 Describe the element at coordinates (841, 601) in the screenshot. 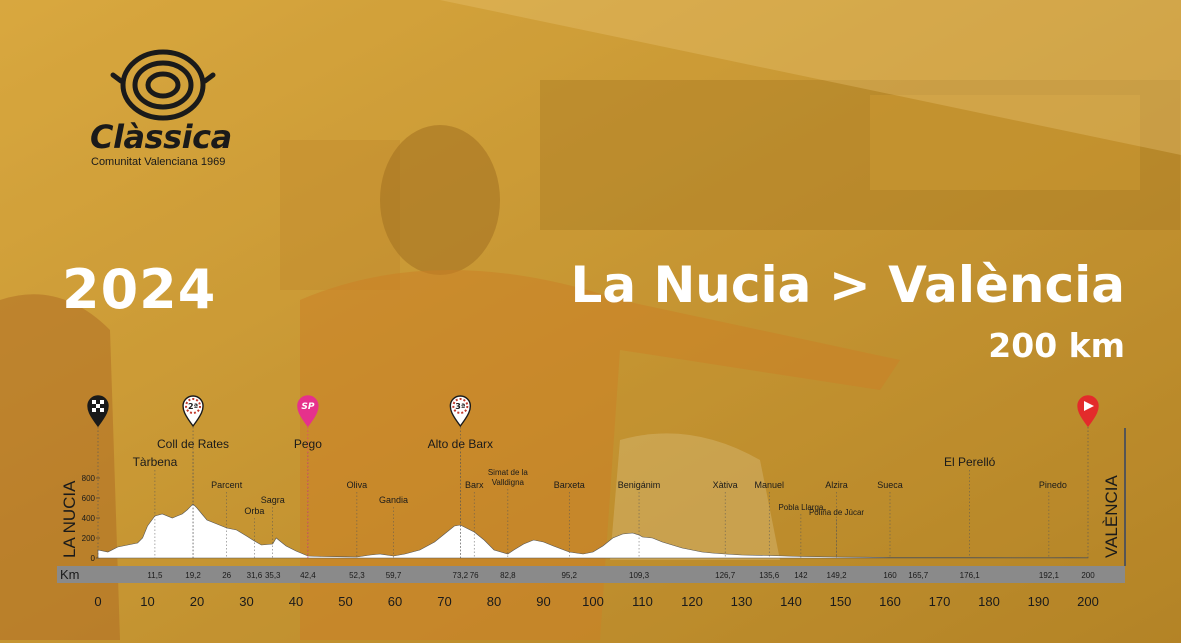

I see `km-axis-tick: 150` at that location.